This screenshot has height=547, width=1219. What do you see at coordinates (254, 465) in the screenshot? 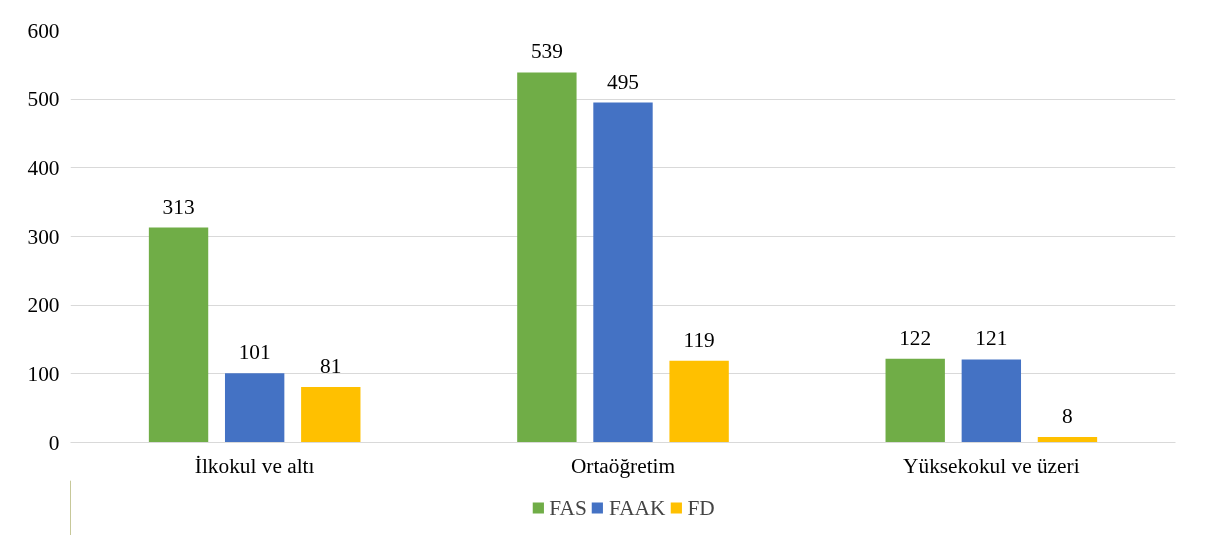
I see `x-tick-label: İlkokul ve altı` at bounding box center [254, 465].